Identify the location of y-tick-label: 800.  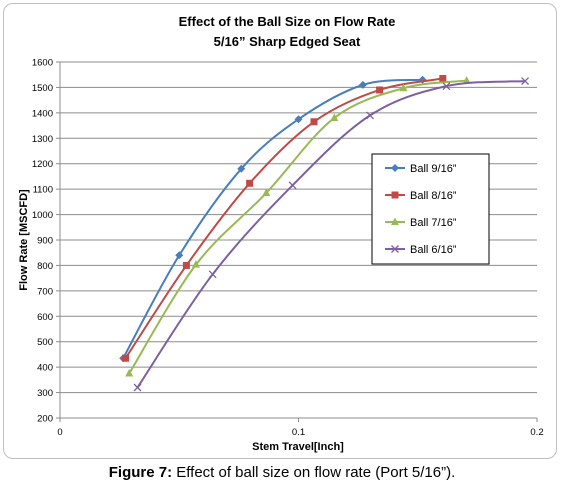
(45, 266).